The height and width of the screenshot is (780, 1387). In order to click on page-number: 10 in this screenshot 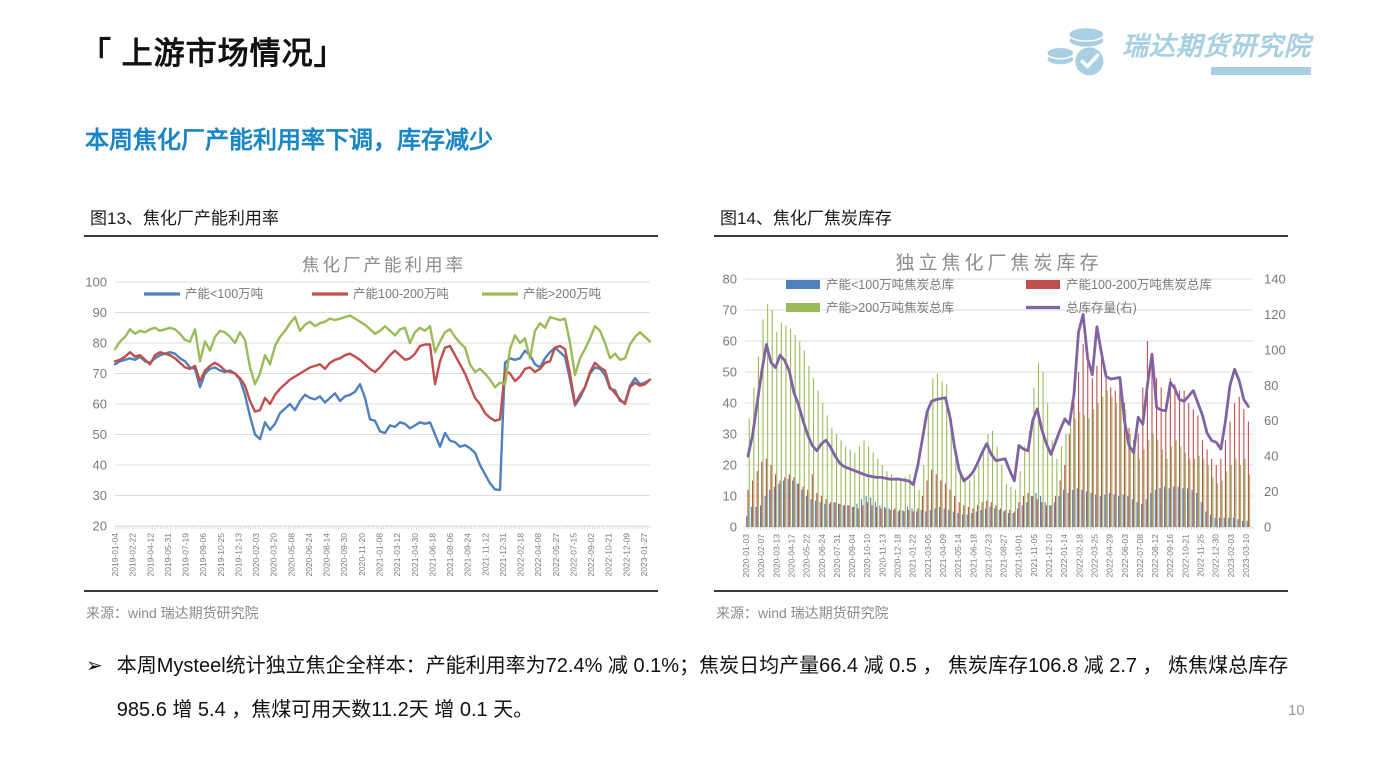, I will do `click(1296, 710)`.